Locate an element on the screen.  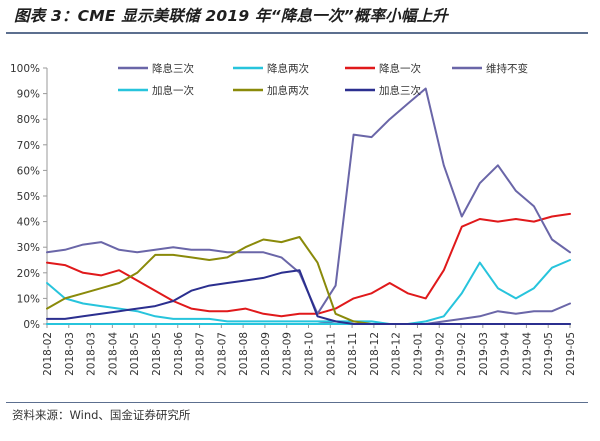
x-tick-label: 2018-08 is located at coordinates (244, 354).